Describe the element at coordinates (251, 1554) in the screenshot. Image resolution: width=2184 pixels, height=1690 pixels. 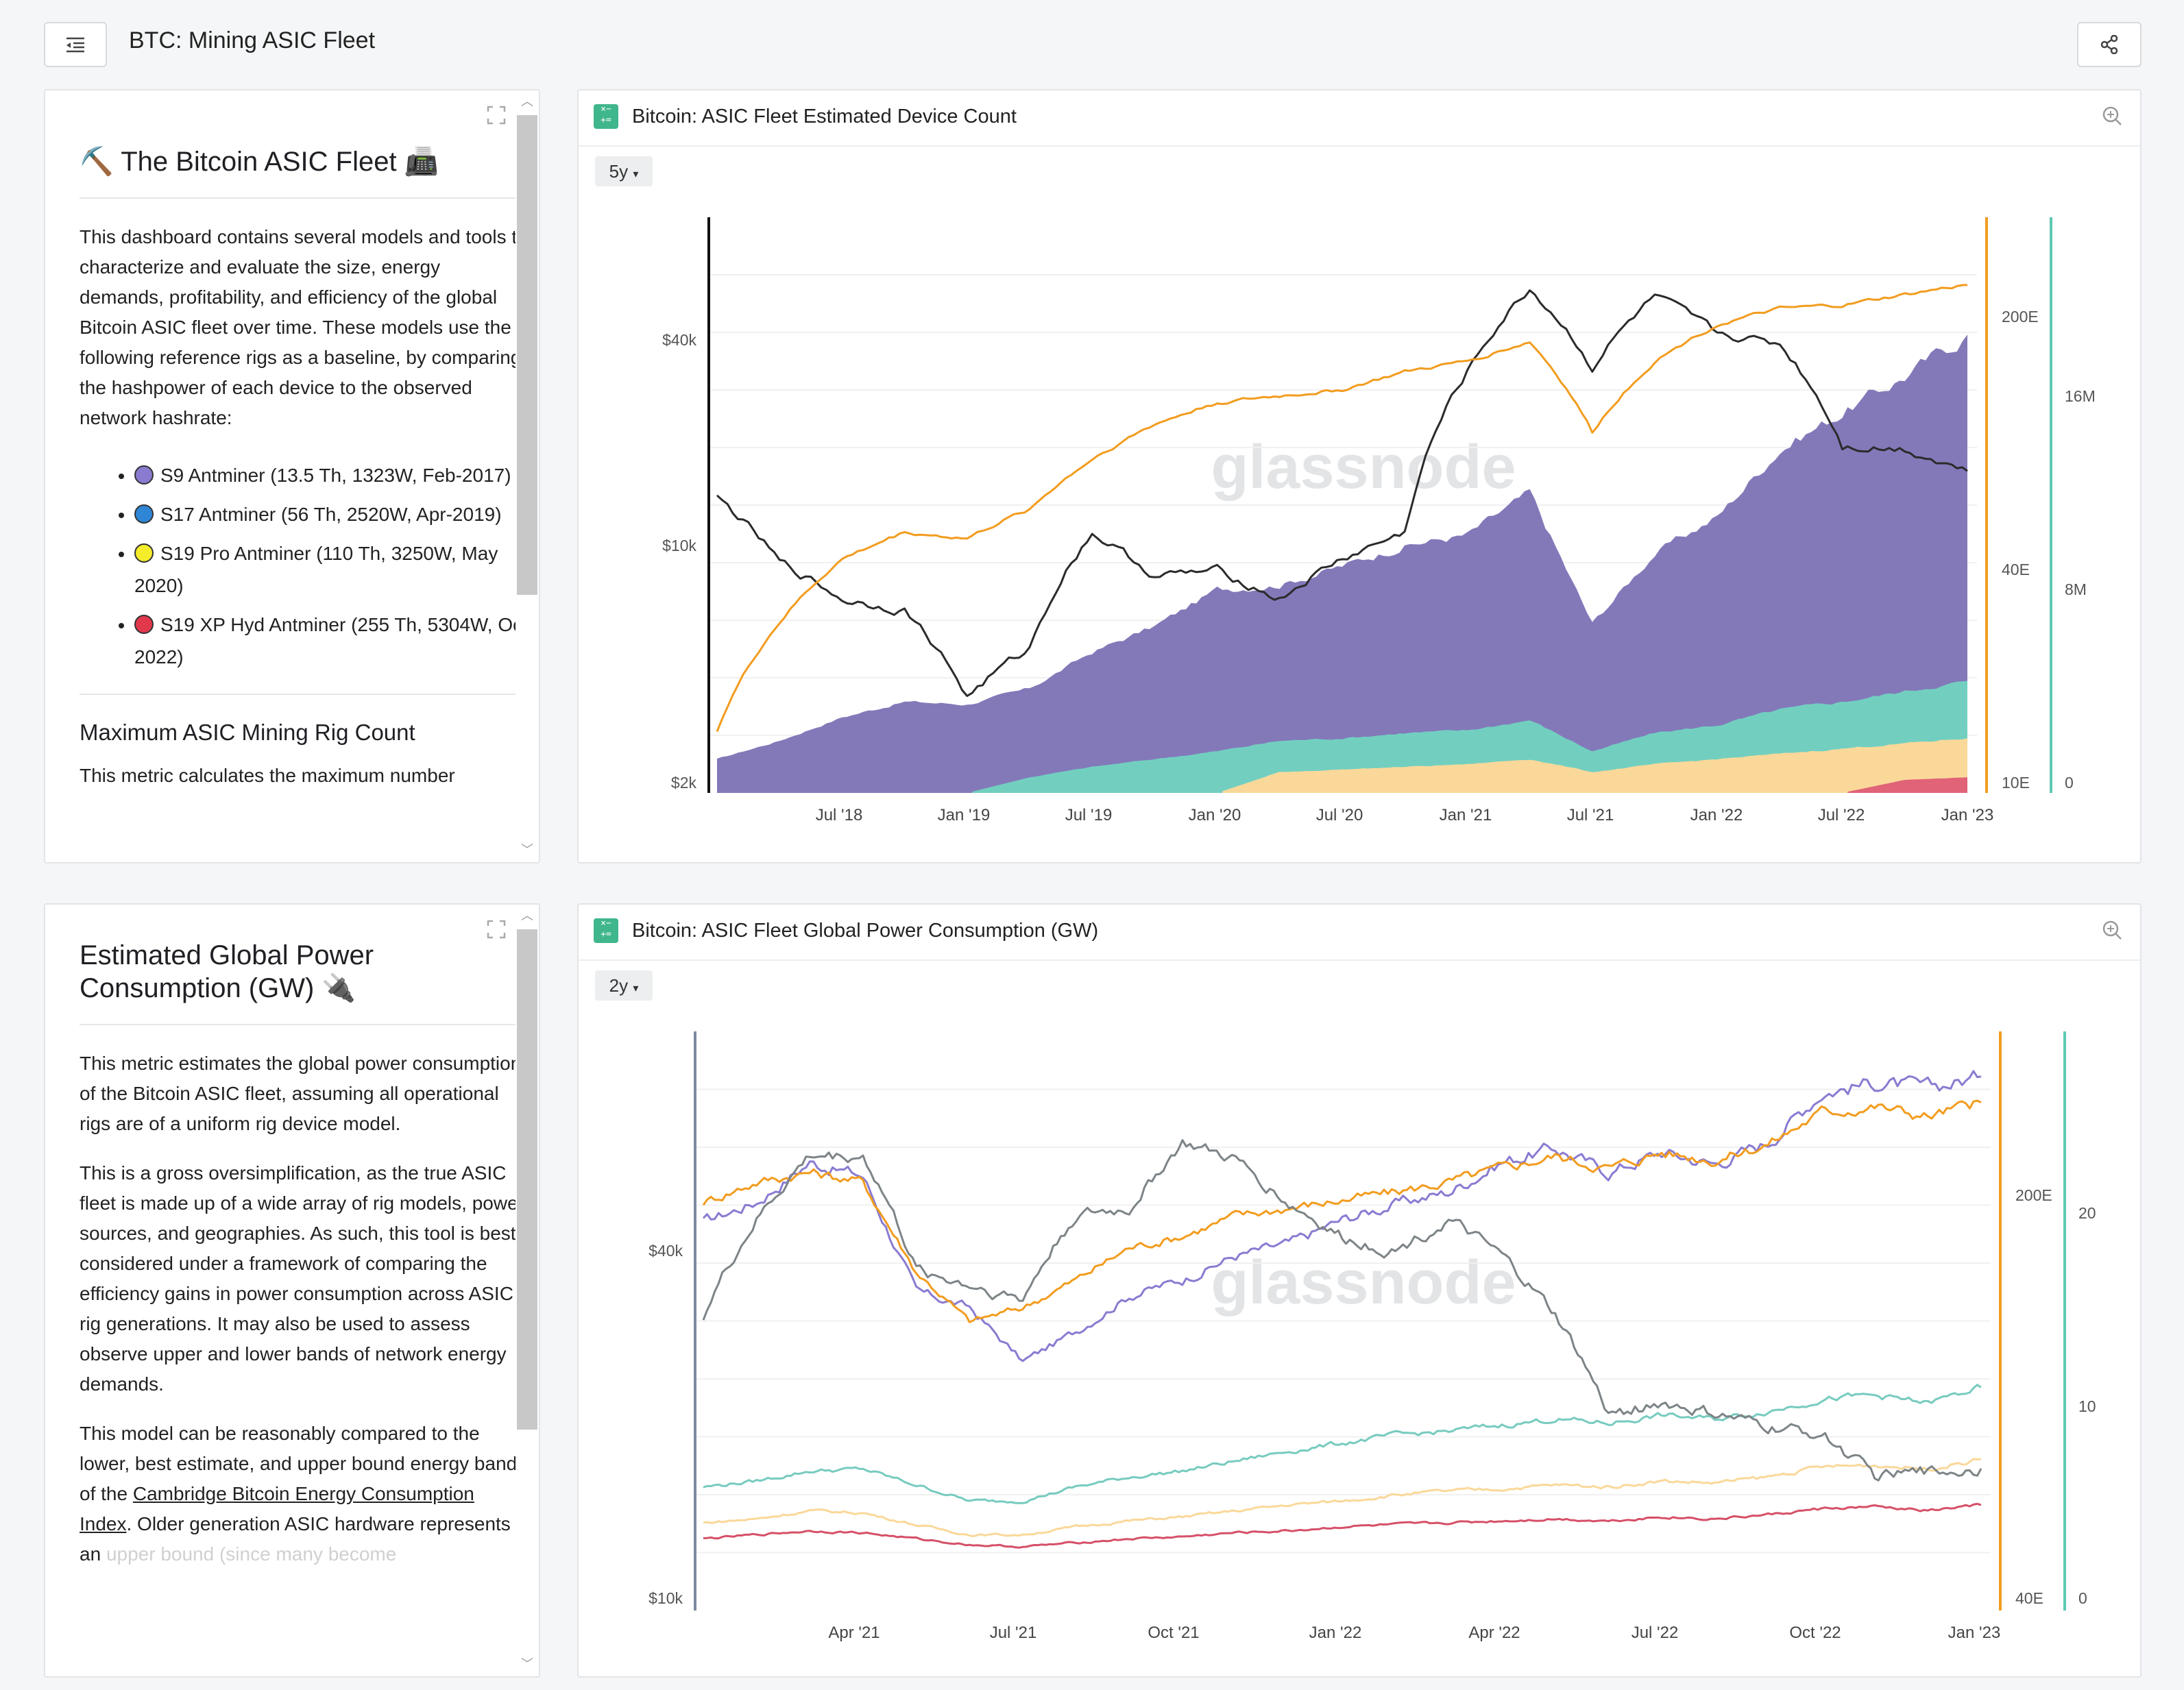
I see `faded-text: upper bound (since many become` at that location.